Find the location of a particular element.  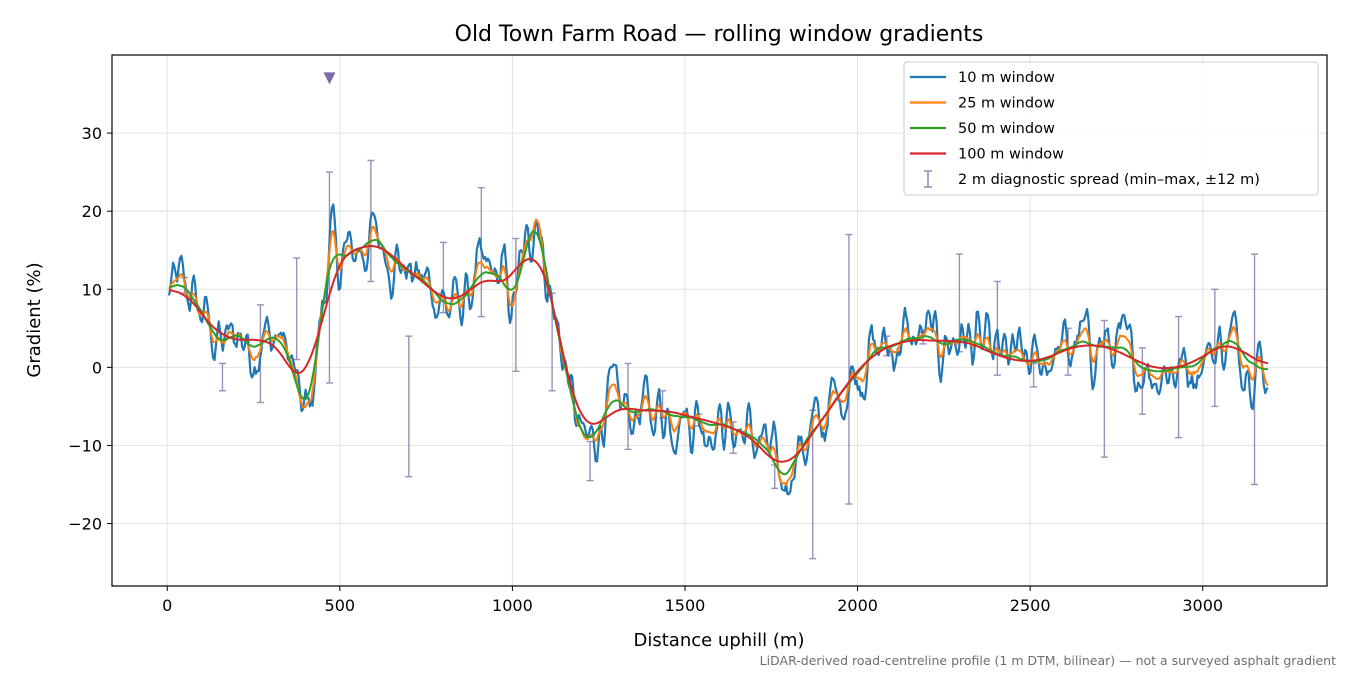

legend-box is located at coordinates (1111, 128).